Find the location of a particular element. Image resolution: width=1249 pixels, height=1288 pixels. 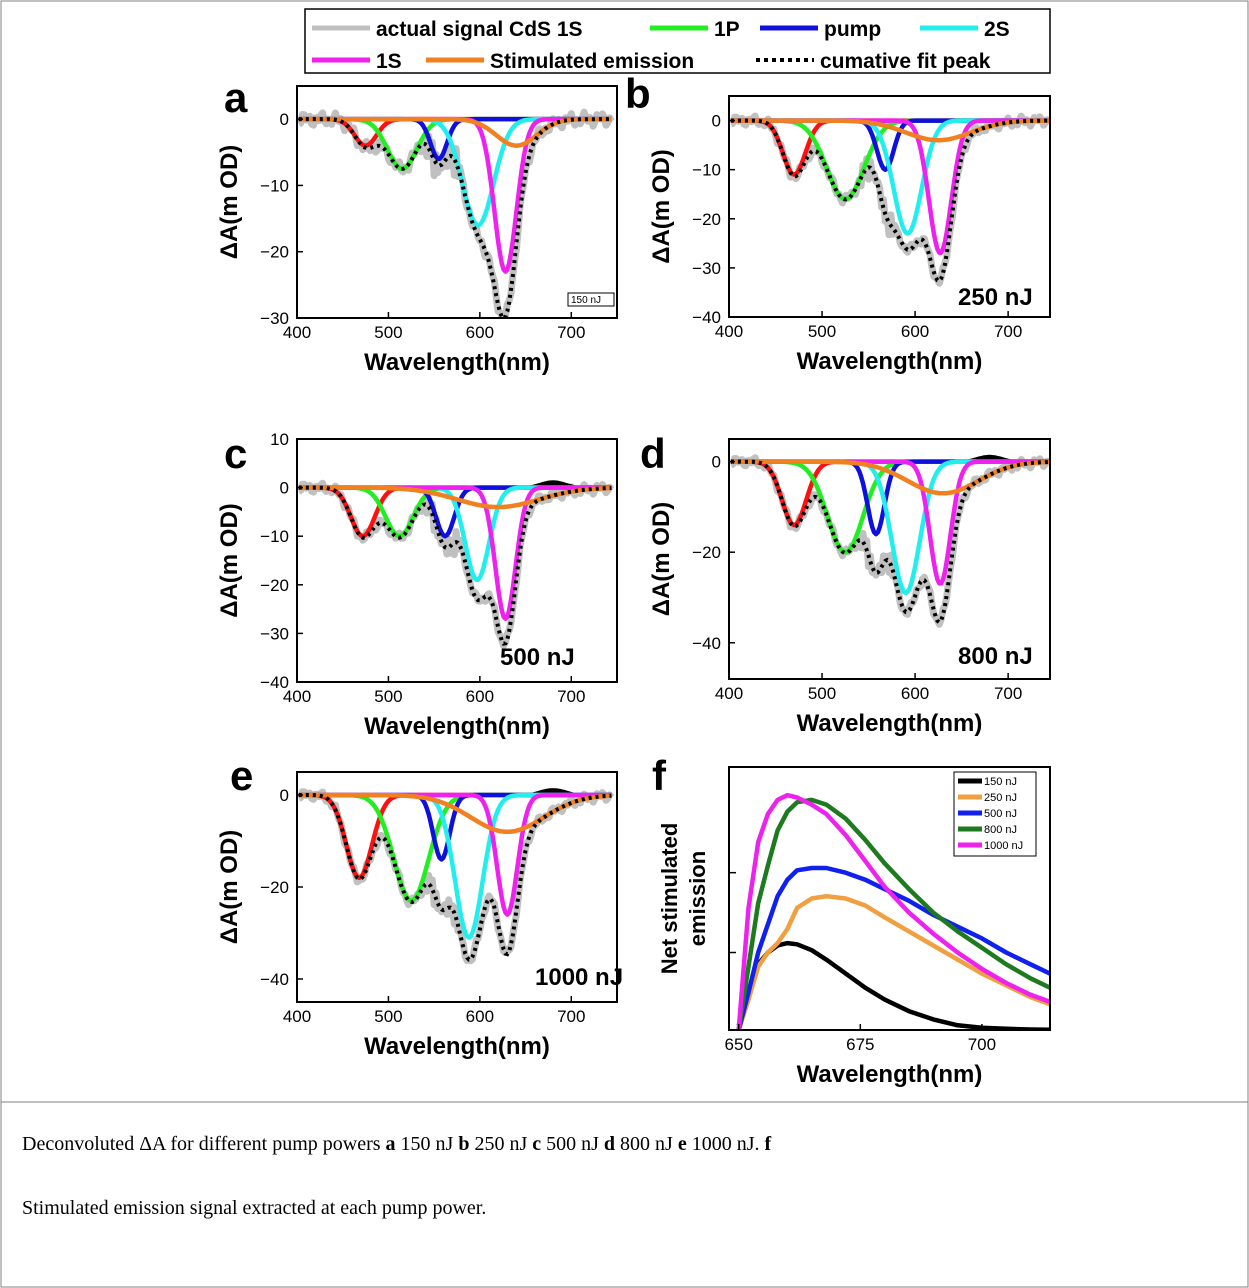

energy-label: 800 nJ is located at coordinates (995, 656).